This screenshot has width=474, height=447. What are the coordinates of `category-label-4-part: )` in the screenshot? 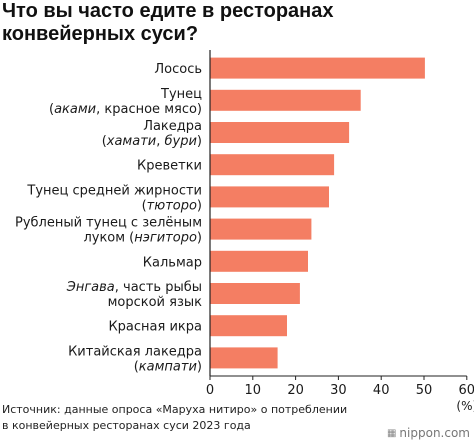 It's located at (199, 205).